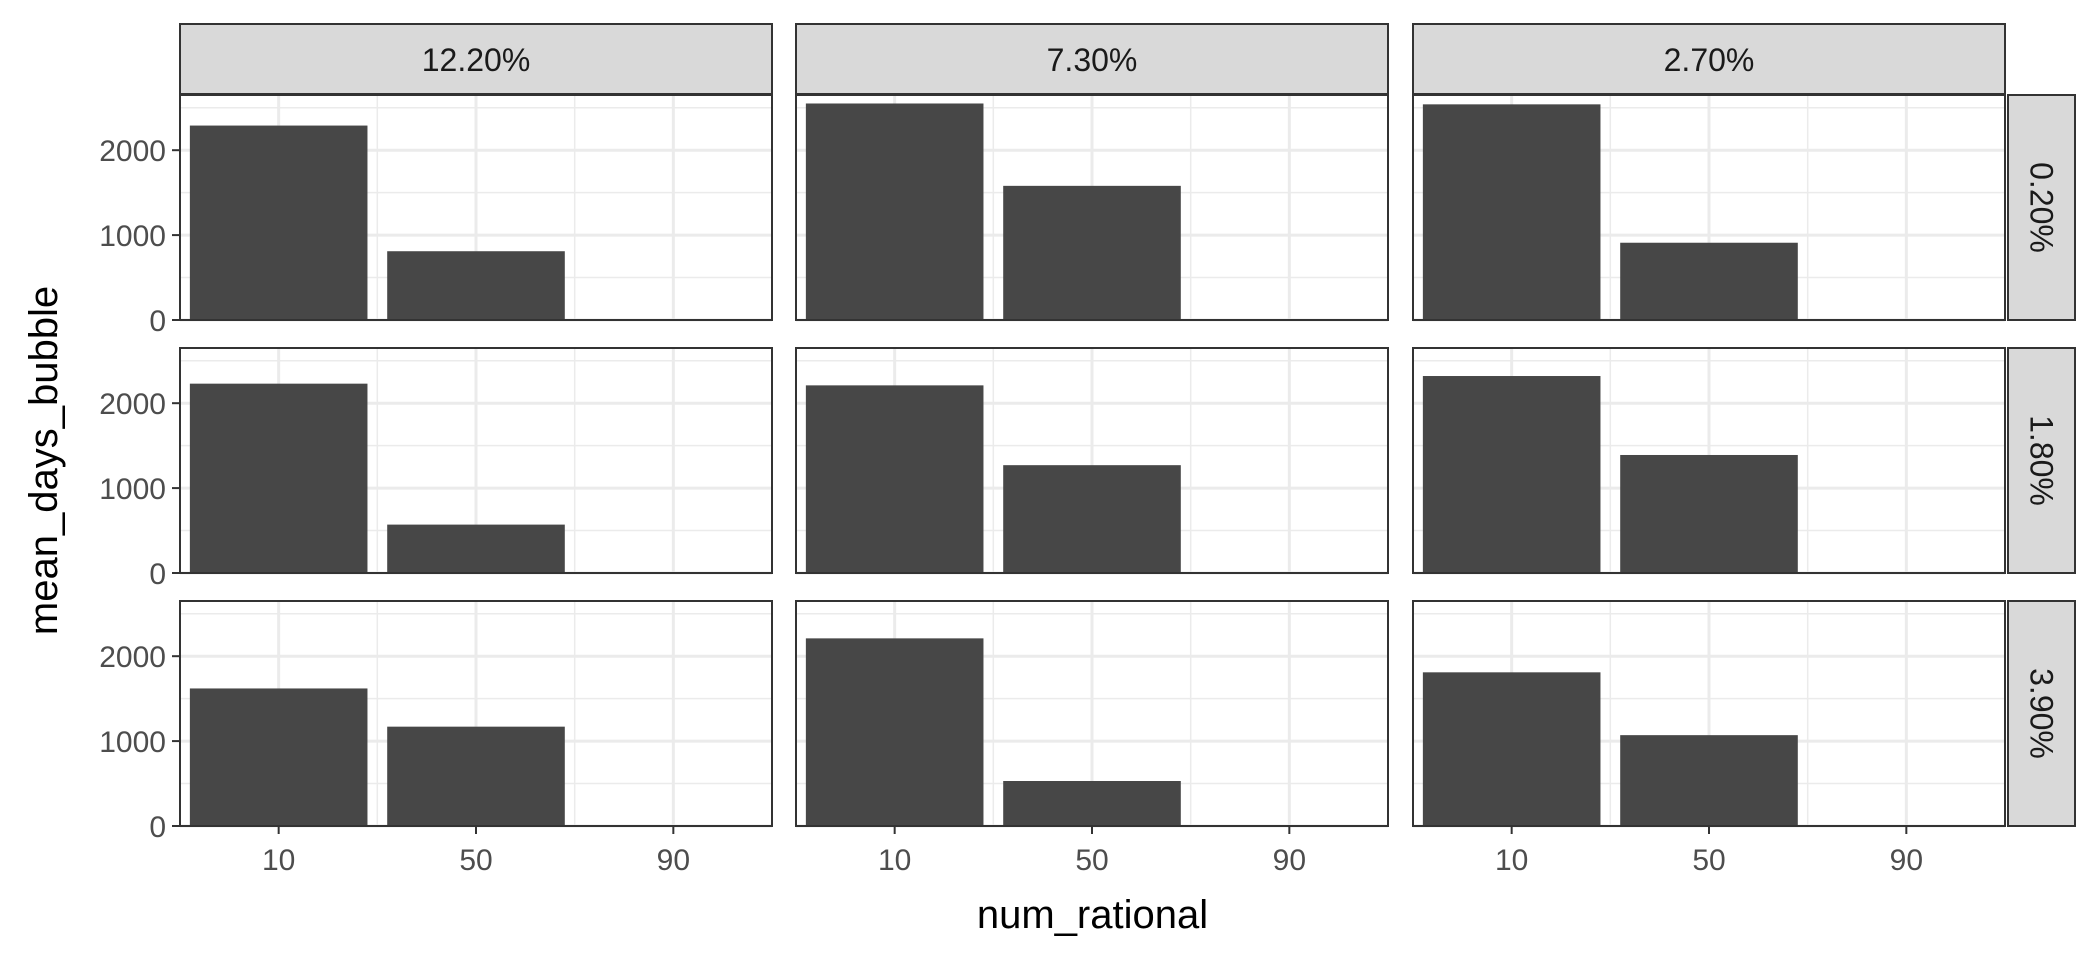 This screenshot has width=2100, height=960. I want to click on facet-strip-label: 3.90%, so click(2042, 713).